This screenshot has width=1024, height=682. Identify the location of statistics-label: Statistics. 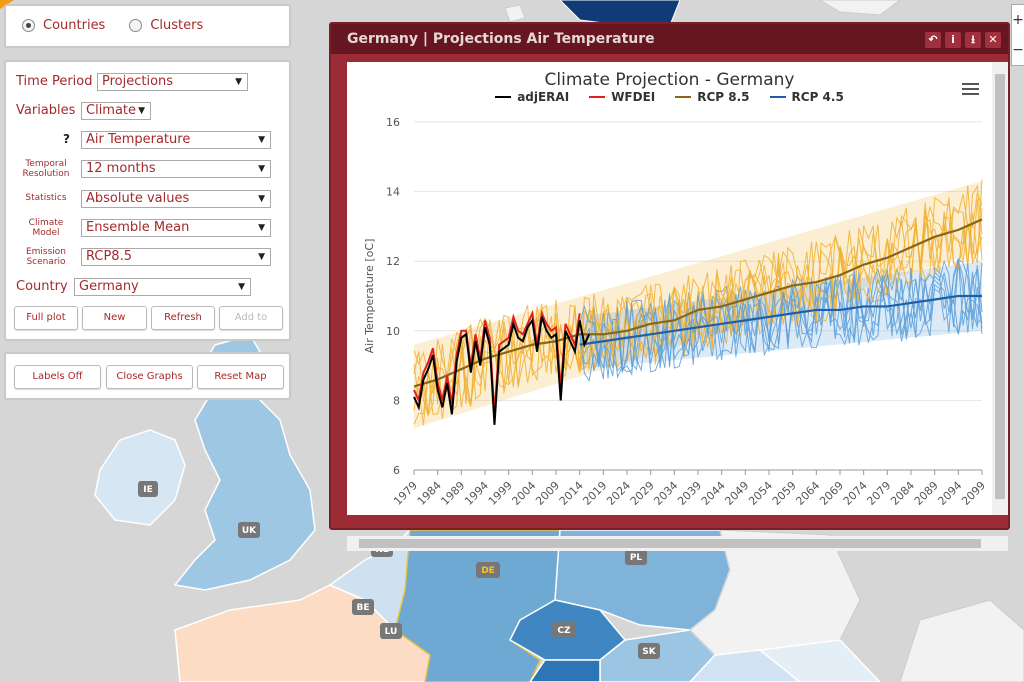
(46, 198).